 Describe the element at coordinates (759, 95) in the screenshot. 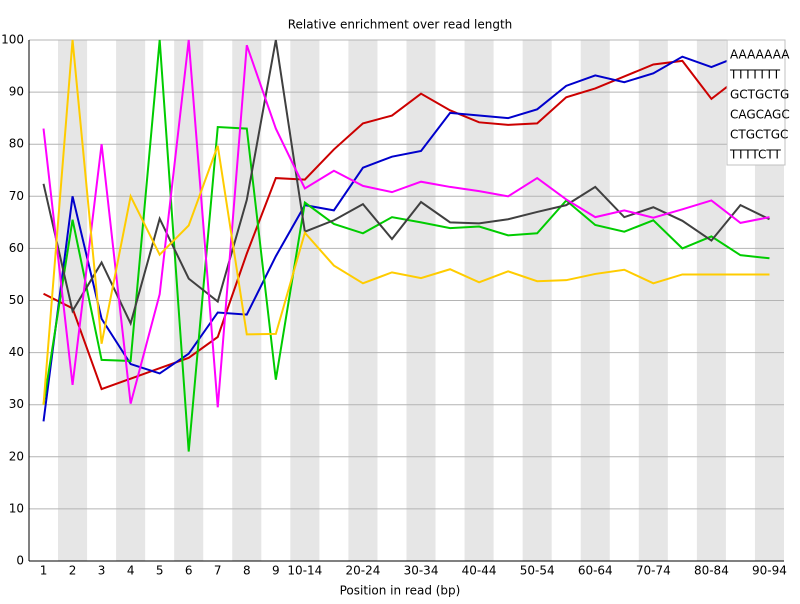

I see `legend-entry: GCTGCTG` at that location.